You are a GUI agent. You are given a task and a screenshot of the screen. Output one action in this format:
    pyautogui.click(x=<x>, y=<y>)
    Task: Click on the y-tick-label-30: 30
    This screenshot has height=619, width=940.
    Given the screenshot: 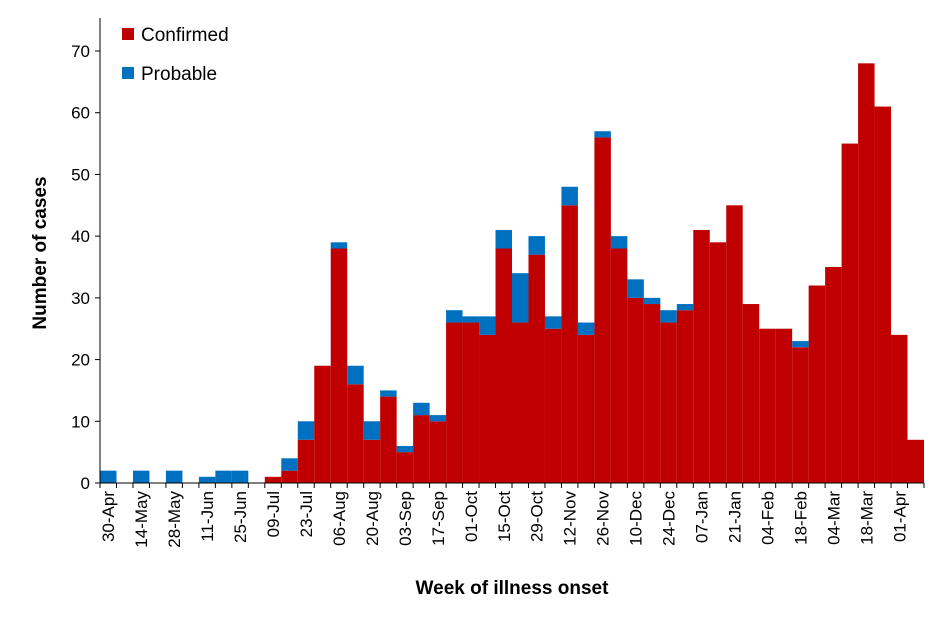 What is the action you would take?
    pyautogui.click(x=80, y=298)
    